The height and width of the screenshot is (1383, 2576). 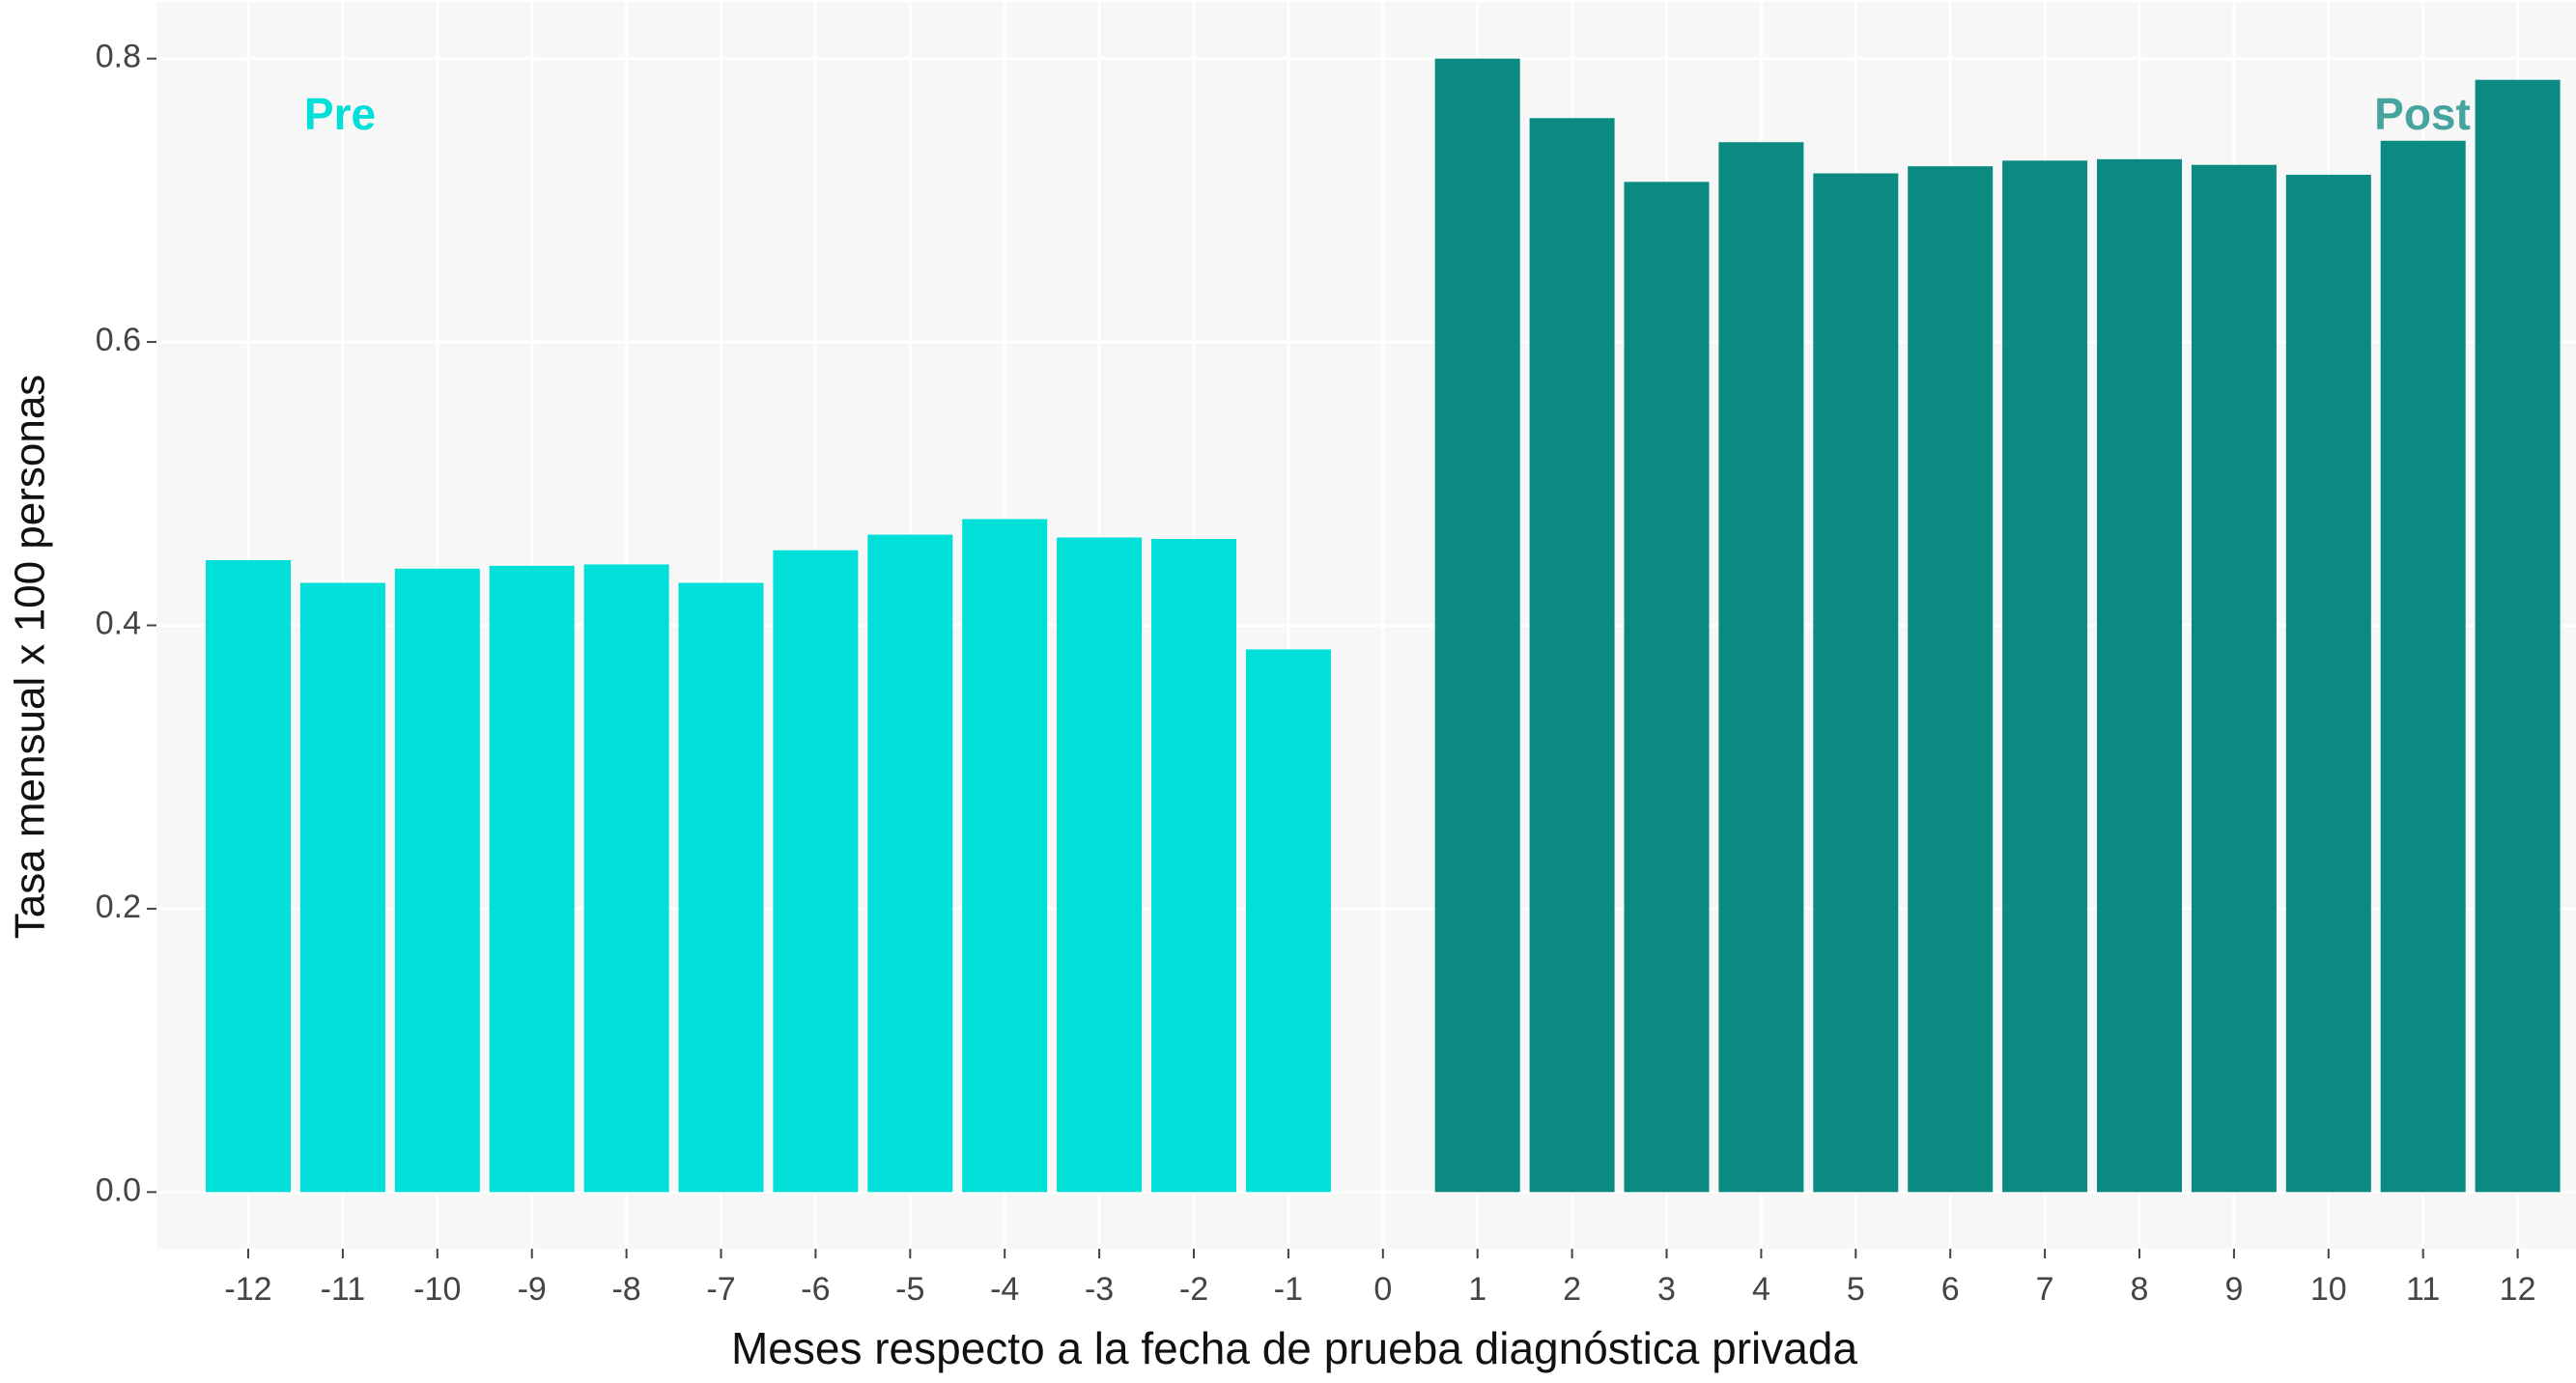 What do you see at coordinates (2422, 114) in the screenshot?
I see `series-label: Post` at bounding box center [2422, 114].